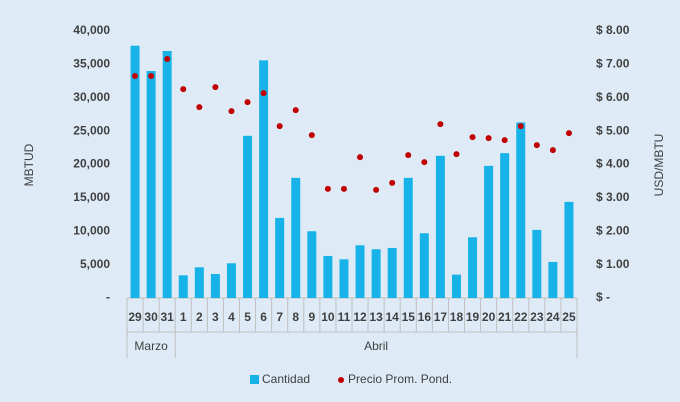 This screenshot has height=402, width=680. What do you see at coordinates (613, 64) in the screenshot?
I see `y2-tick-label: $ 7.00` at bounding box center [613, 64].